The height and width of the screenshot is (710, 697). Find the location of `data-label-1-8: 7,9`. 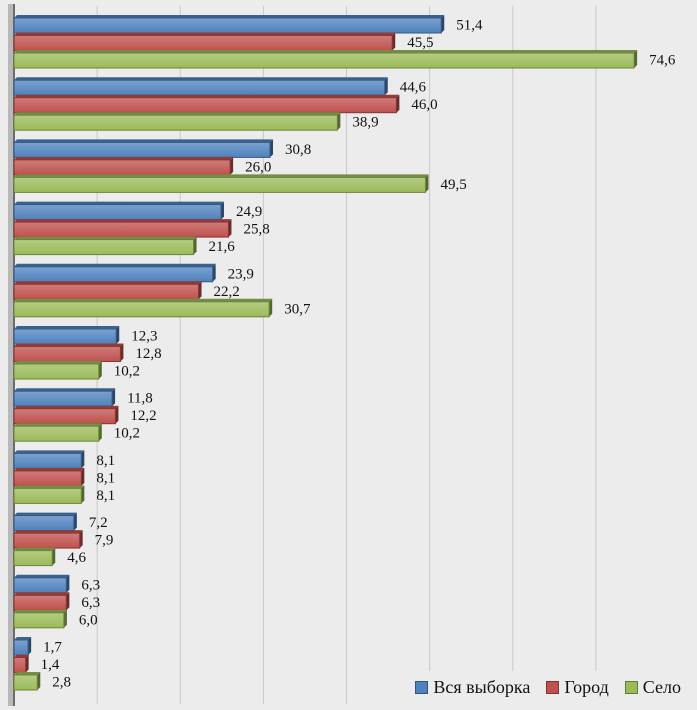

data-label-1-8: 7,9 is located at coordinates (104, 541).